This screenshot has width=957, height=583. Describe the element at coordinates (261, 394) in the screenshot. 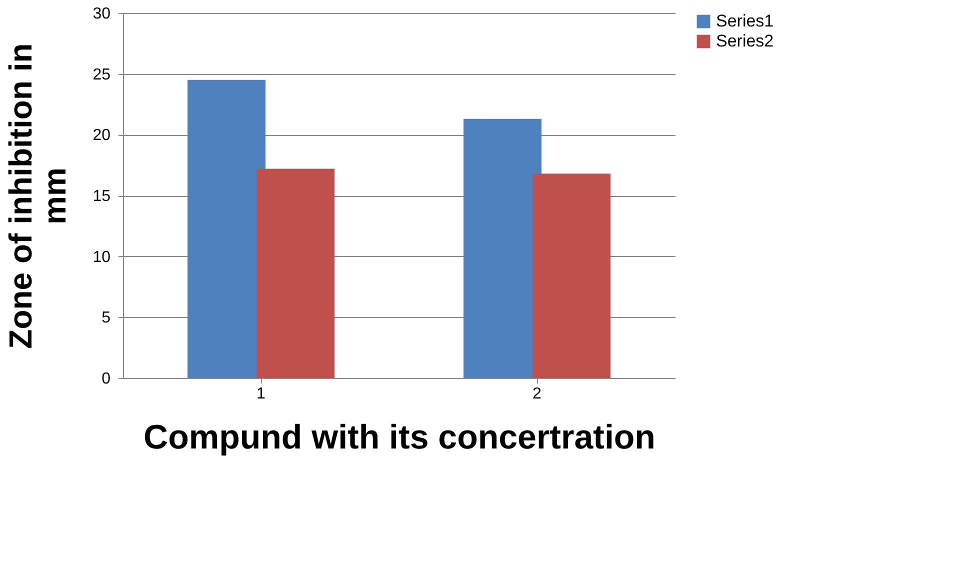

I see `x-tick-label: 1` at that location.